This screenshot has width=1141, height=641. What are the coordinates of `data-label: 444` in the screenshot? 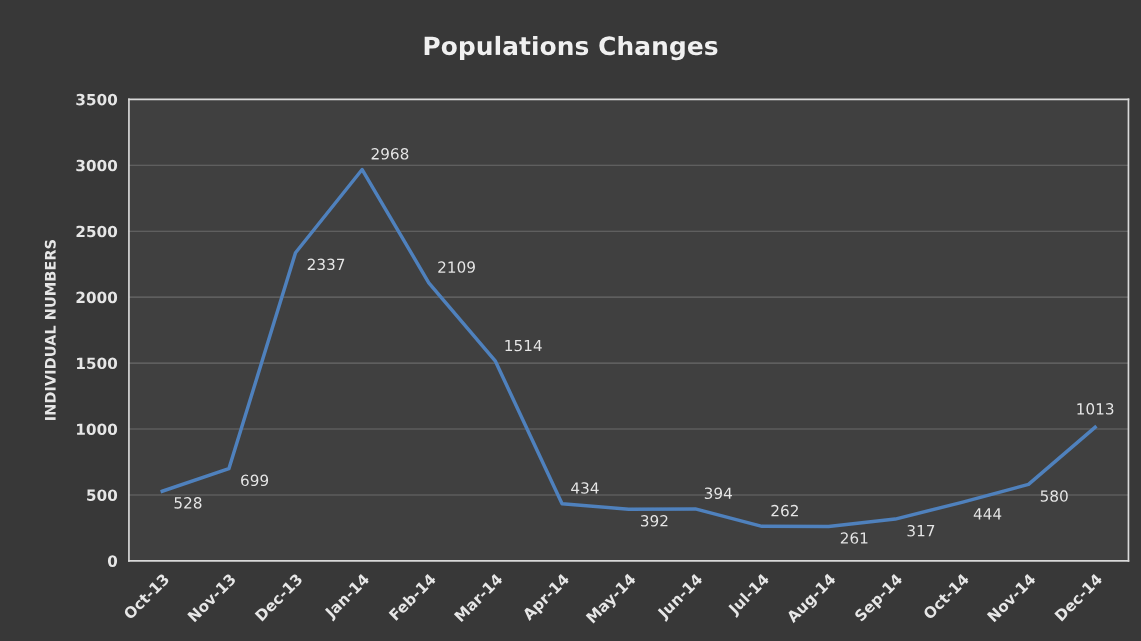 It's located at (987, 514).